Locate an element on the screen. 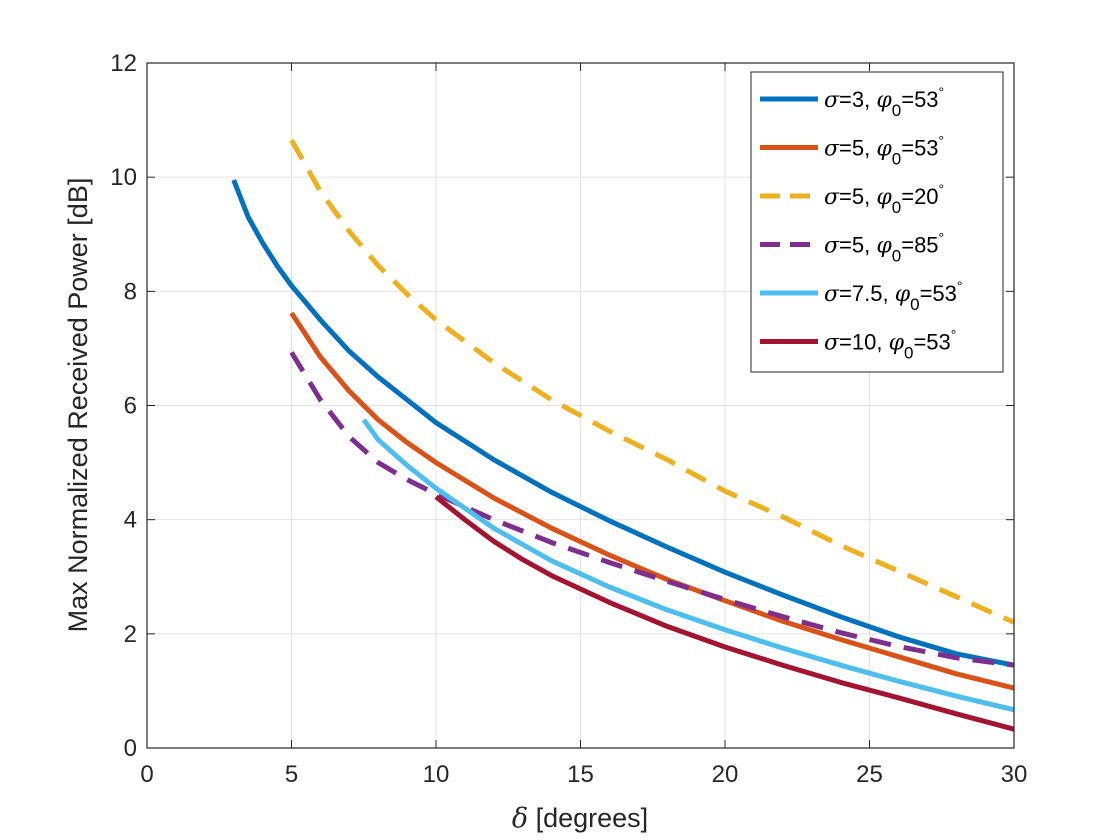 This screenshot has width=1120, height=840. y-axis-label: Max Normalized Received Power [dB] is located at coordinates (78, 405).